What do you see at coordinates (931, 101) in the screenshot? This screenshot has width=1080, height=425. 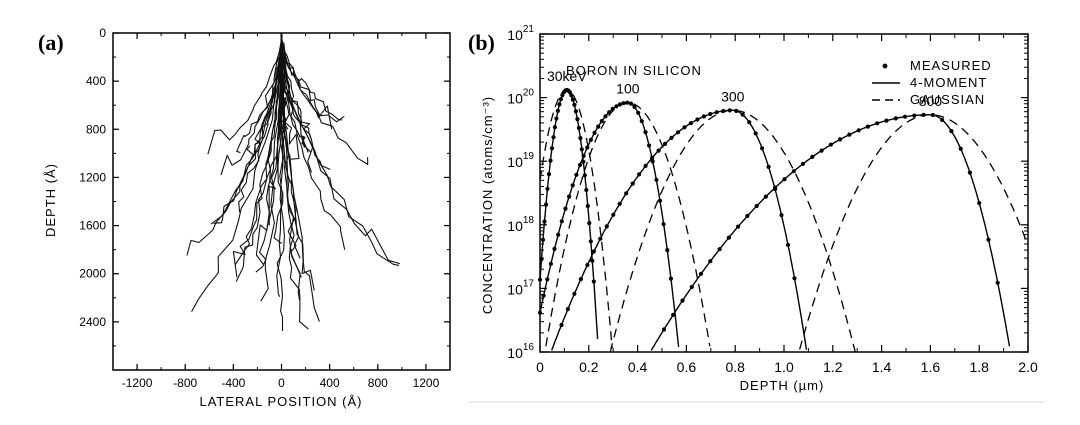 I see `energy-label: 800` at bounding box center [931, 101].